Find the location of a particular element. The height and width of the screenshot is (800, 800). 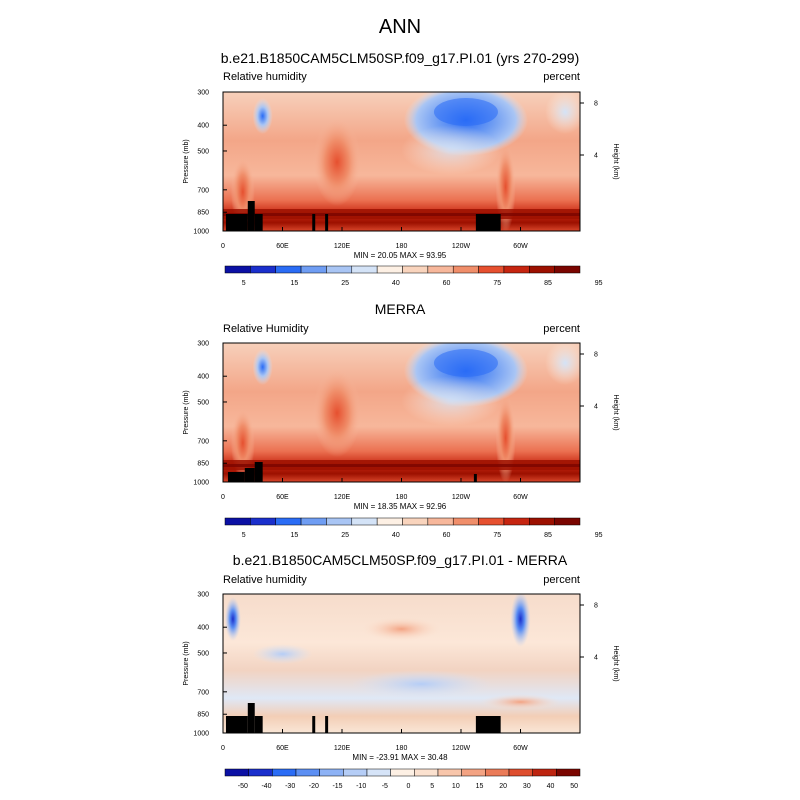

y-axis-label: Pressure (mb) is located at coordinates (186, 663).